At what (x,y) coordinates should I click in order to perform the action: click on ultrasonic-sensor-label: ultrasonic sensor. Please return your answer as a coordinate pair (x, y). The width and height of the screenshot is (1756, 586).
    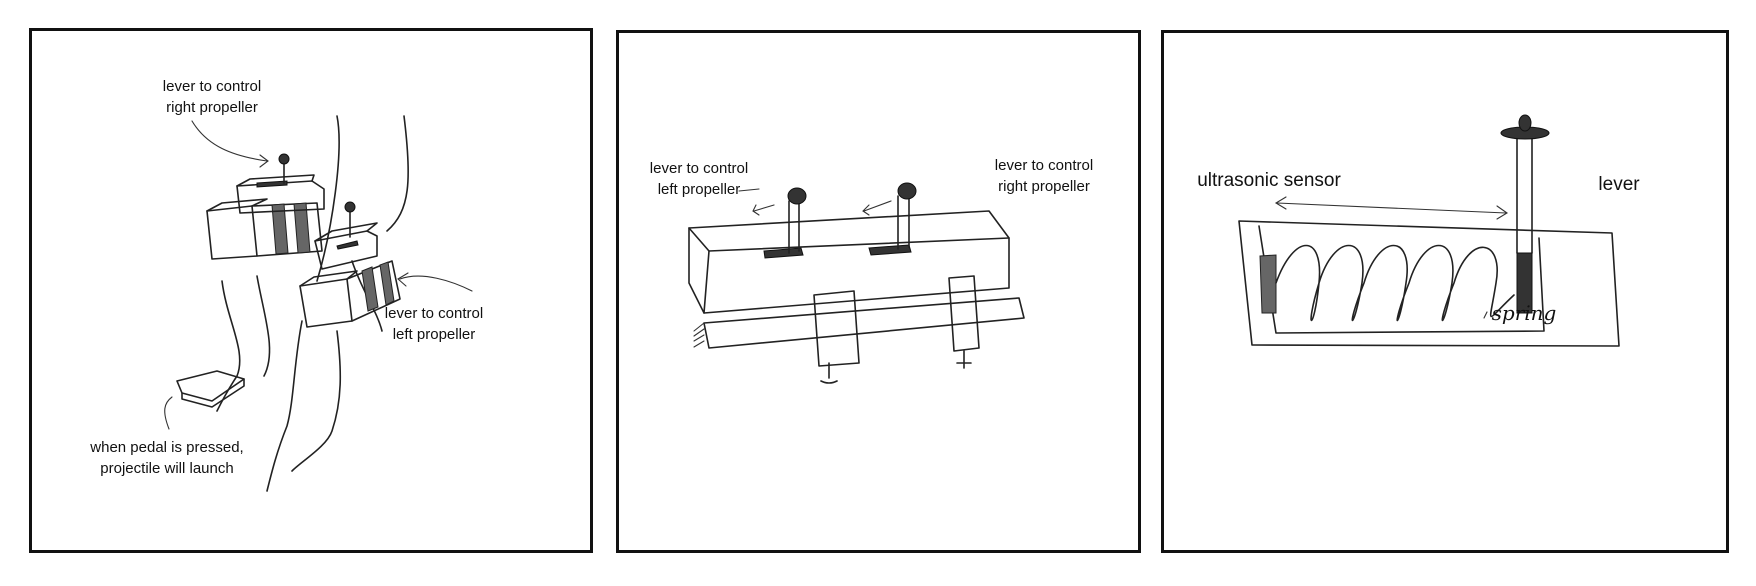
    Looking at the image, I should click on (1269, 180).